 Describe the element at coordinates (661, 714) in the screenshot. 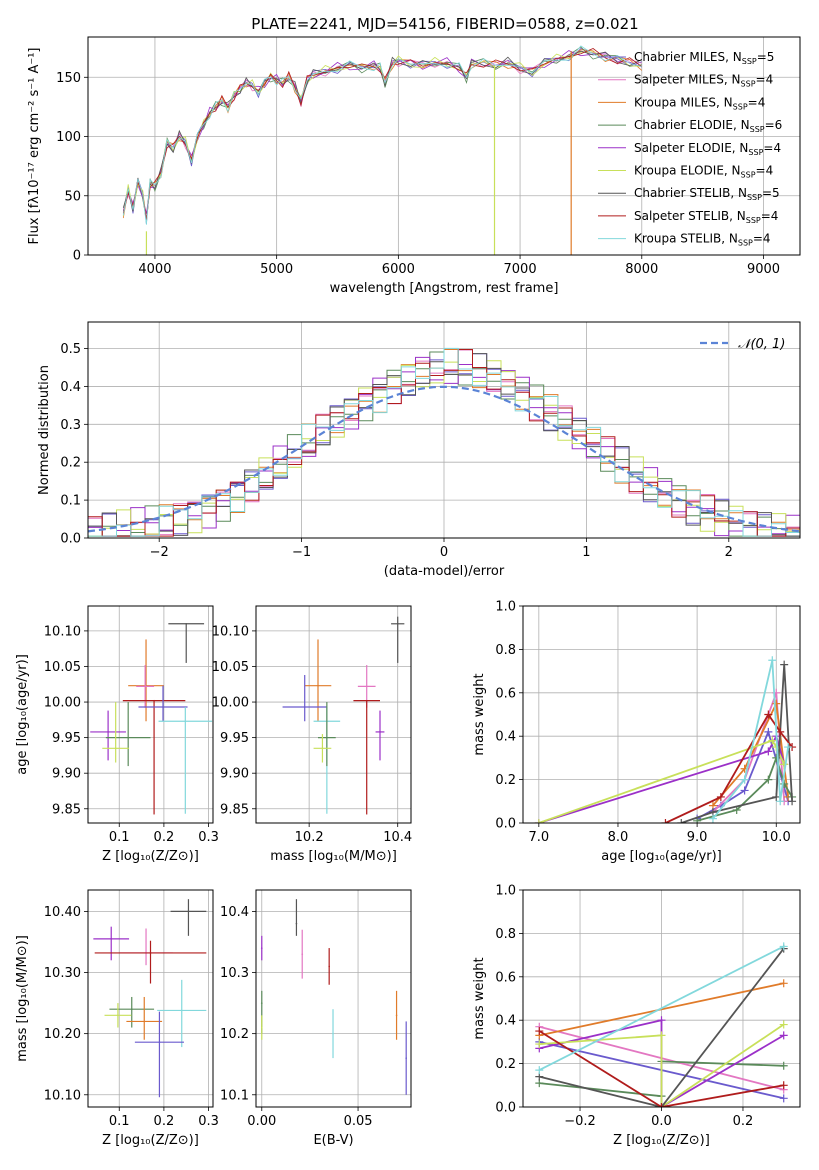

I see `plot-area-mass-weight-vs-age` at that location.